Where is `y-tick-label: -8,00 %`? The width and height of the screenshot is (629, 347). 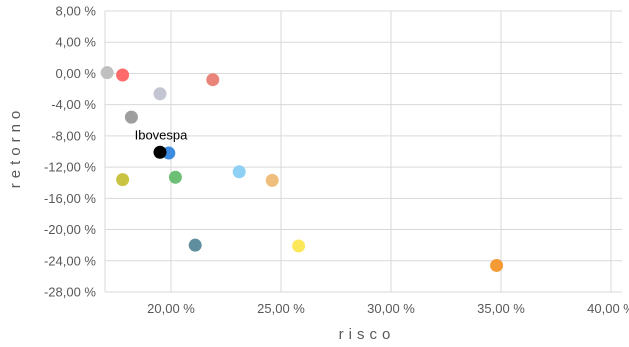
y-tick-label: -8,00 % is located at coordinates (73, 135).